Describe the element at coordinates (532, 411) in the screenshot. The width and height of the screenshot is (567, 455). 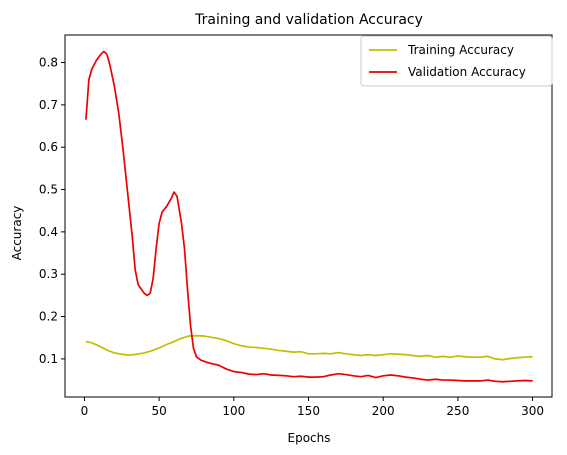
I see `x-tick-label: 300` at that location.